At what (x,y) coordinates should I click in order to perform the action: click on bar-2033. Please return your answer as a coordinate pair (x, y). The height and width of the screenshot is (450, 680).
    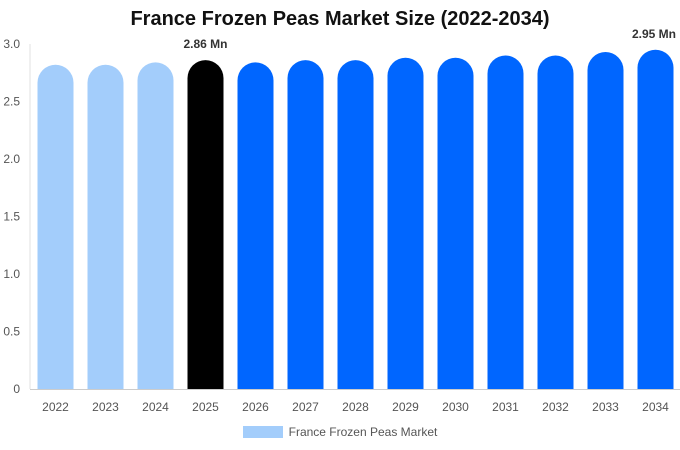
    Looking at the image, I should click on (605, 221).